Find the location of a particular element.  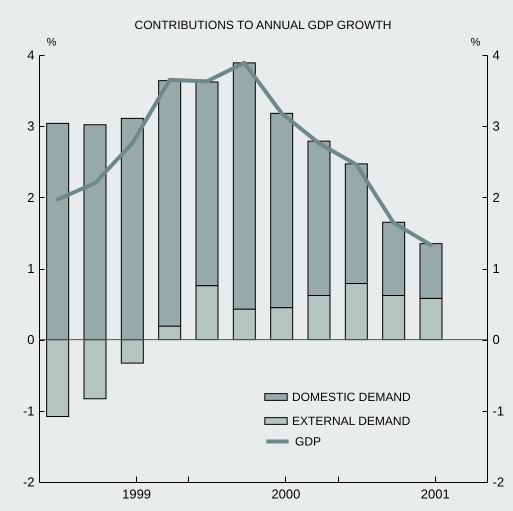

y2-tick-label: 0 is located at coordinates (496, 340).